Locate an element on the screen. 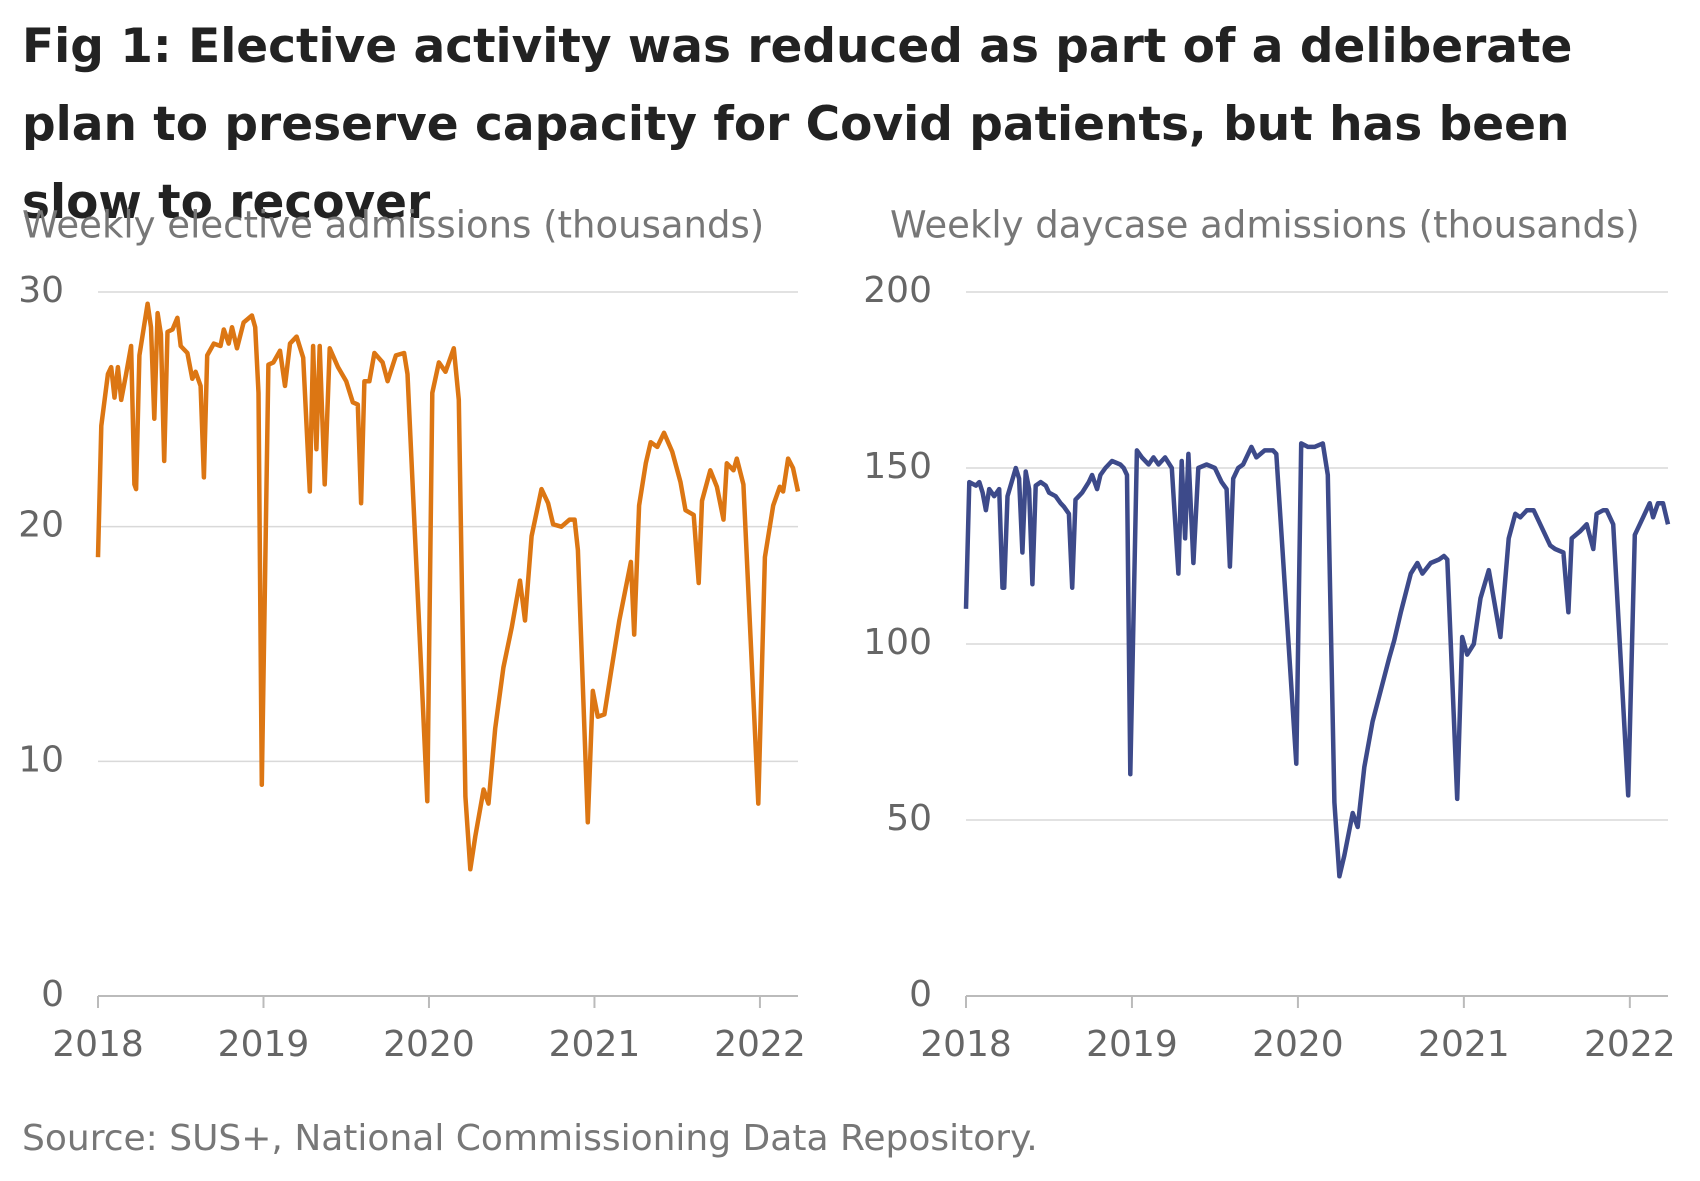 The height and width of the screenshot is (1181, 1700). y-tick-label: 200 is located at coordinates (897, 290).